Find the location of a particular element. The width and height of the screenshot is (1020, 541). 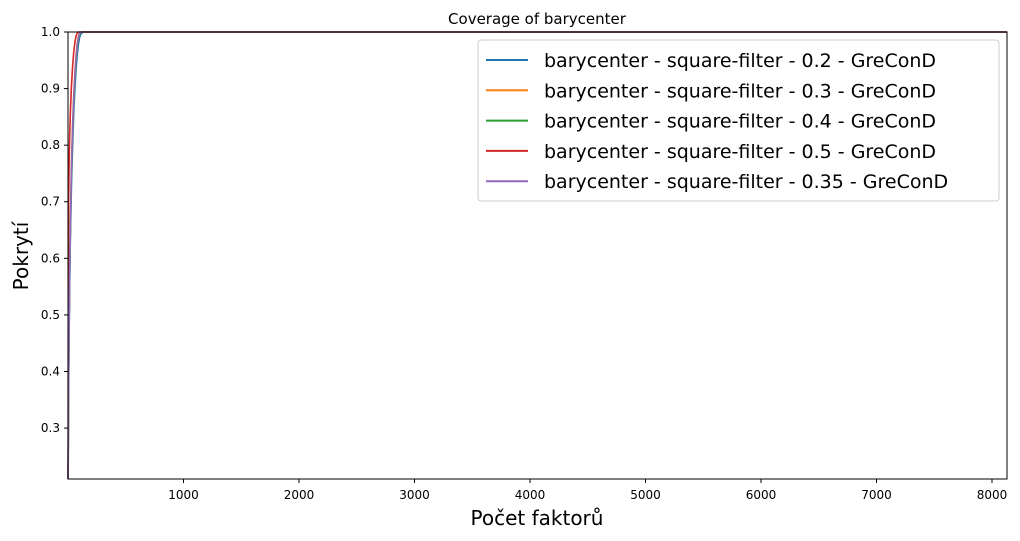

y-axis-ticks: 0.3 0.4 0.5 0.6 0.7 0.8 0.9 1.0 is located at coordinates (54, 230).